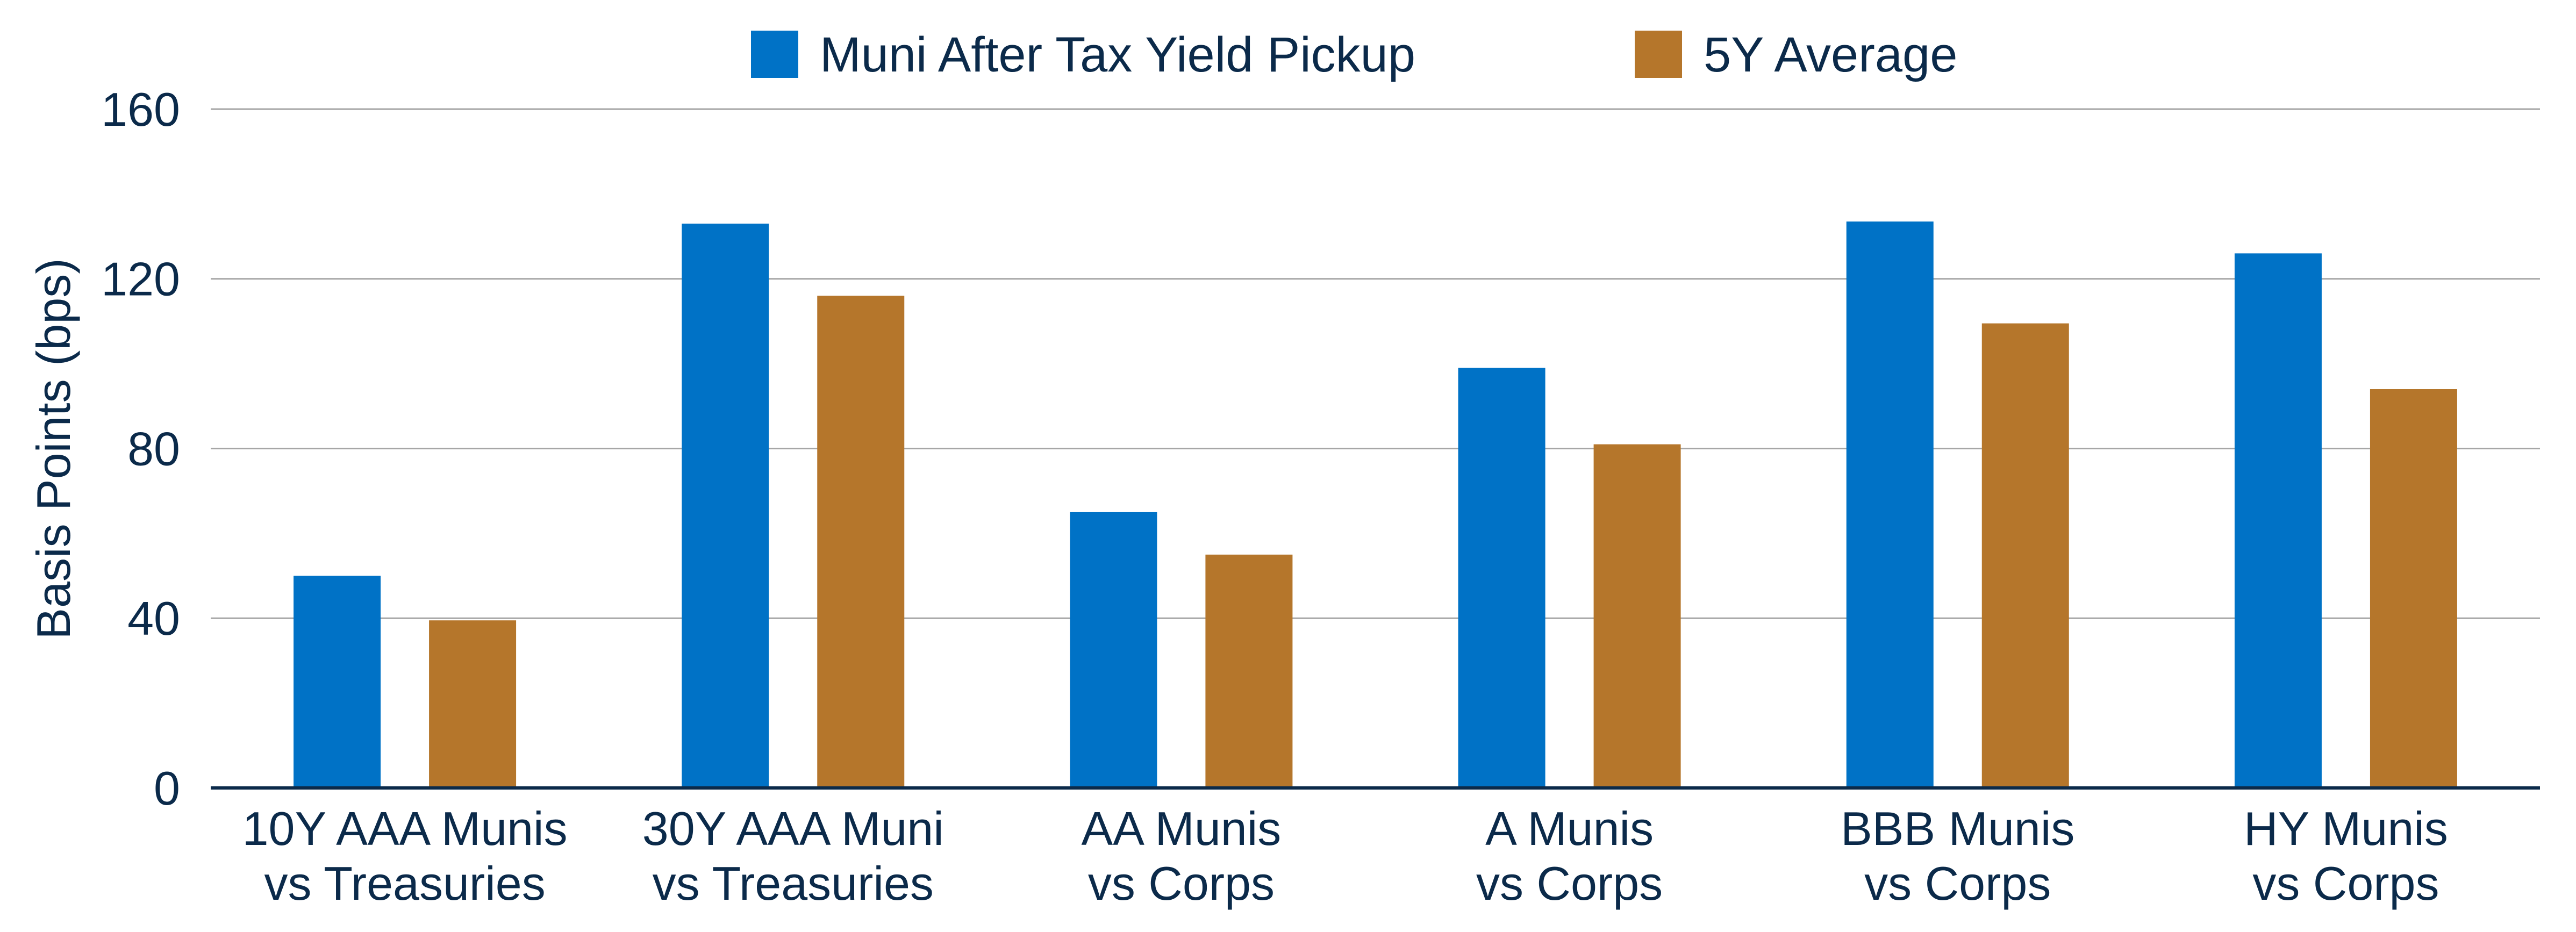  I want to click on y-axis-ticks: 0 40 80 120 160, so click(140, 449).